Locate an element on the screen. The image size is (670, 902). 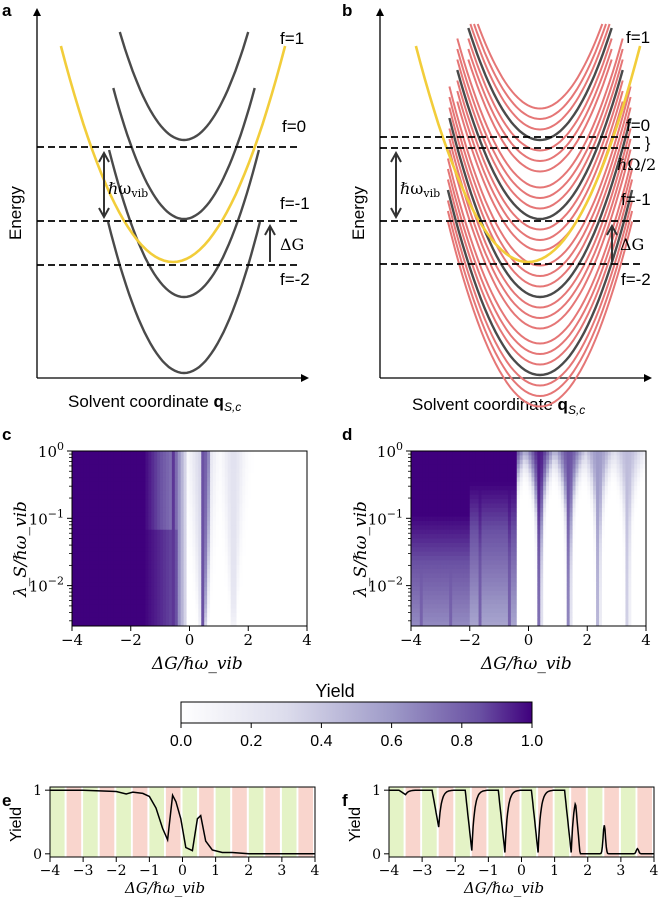
y-tick-label: 10−1 is located at coordinates (46, 517).